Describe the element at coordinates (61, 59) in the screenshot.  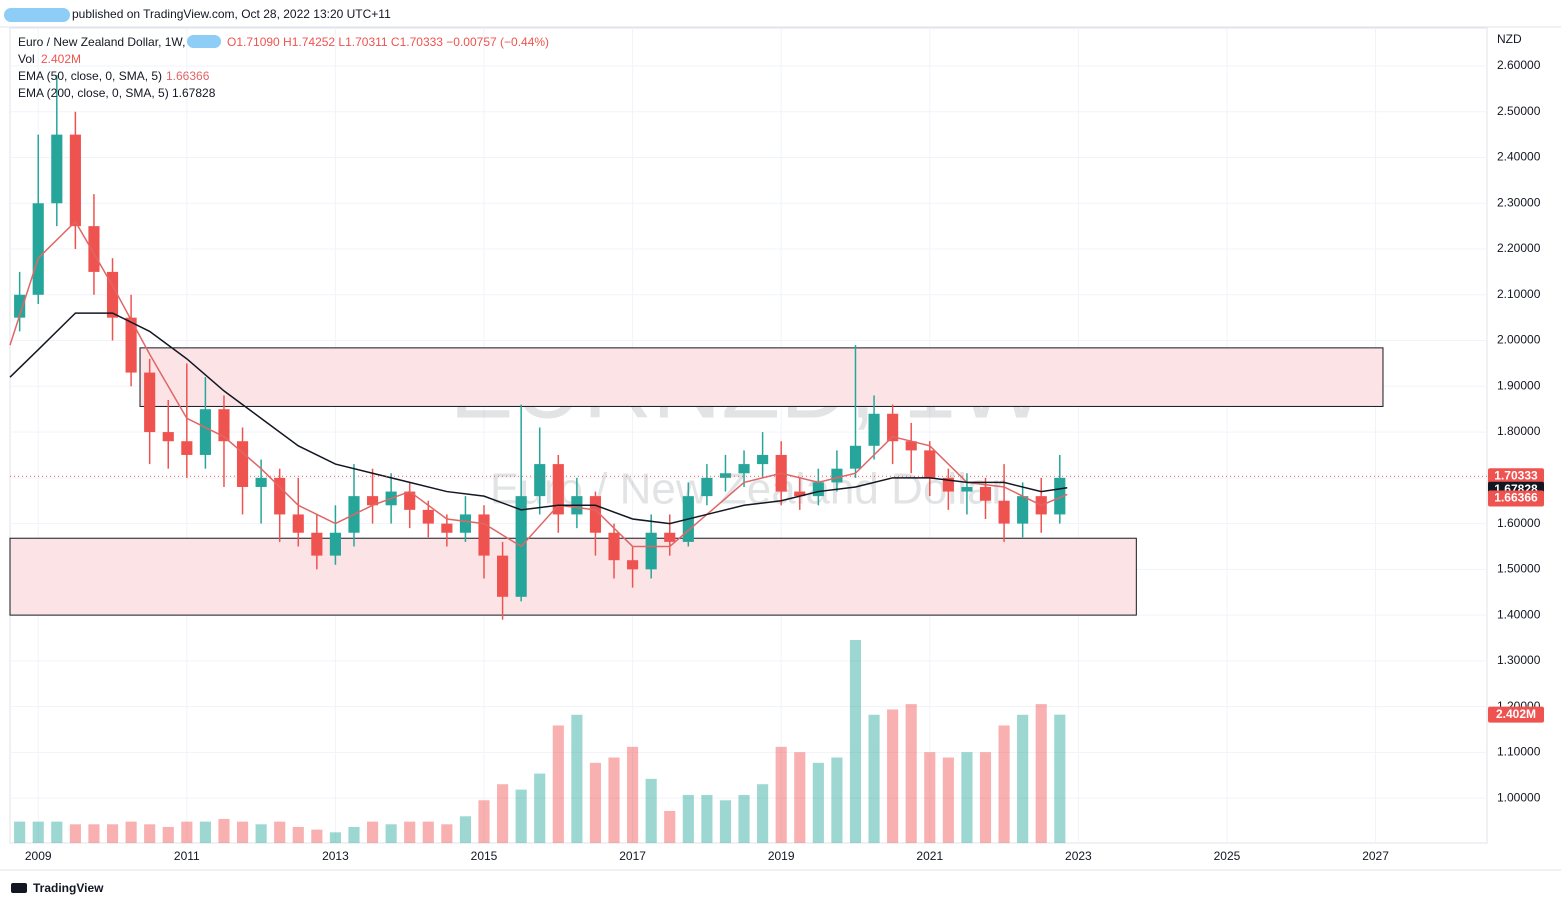
I see `volume-value: 2.402M` at that location.